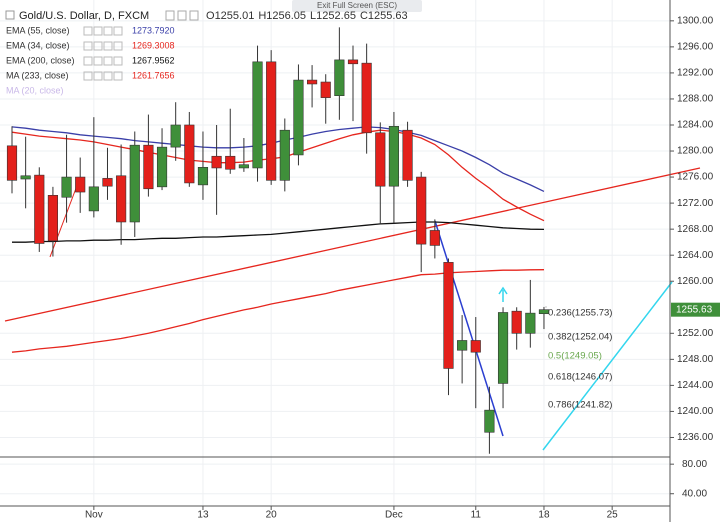  Describe the element at coordinates (153, 45) in the screenshot. I see `legend-value: 1269.3008` at that location.